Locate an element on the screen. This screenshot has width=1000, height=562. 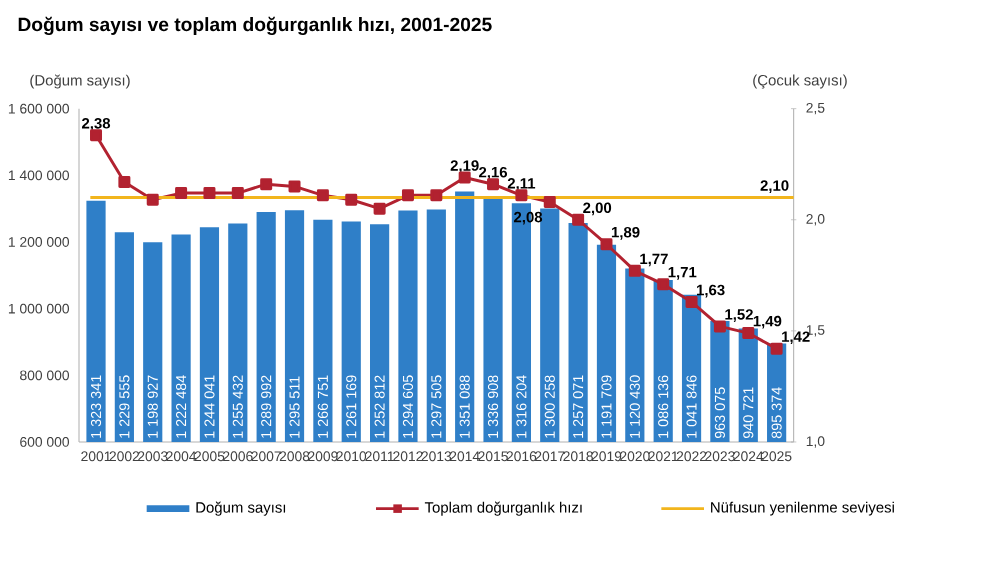
chart-title: Doğum sayısı ve toplam doğurganlık hızı, 2001-2025 is located at coordinates (255, 26).